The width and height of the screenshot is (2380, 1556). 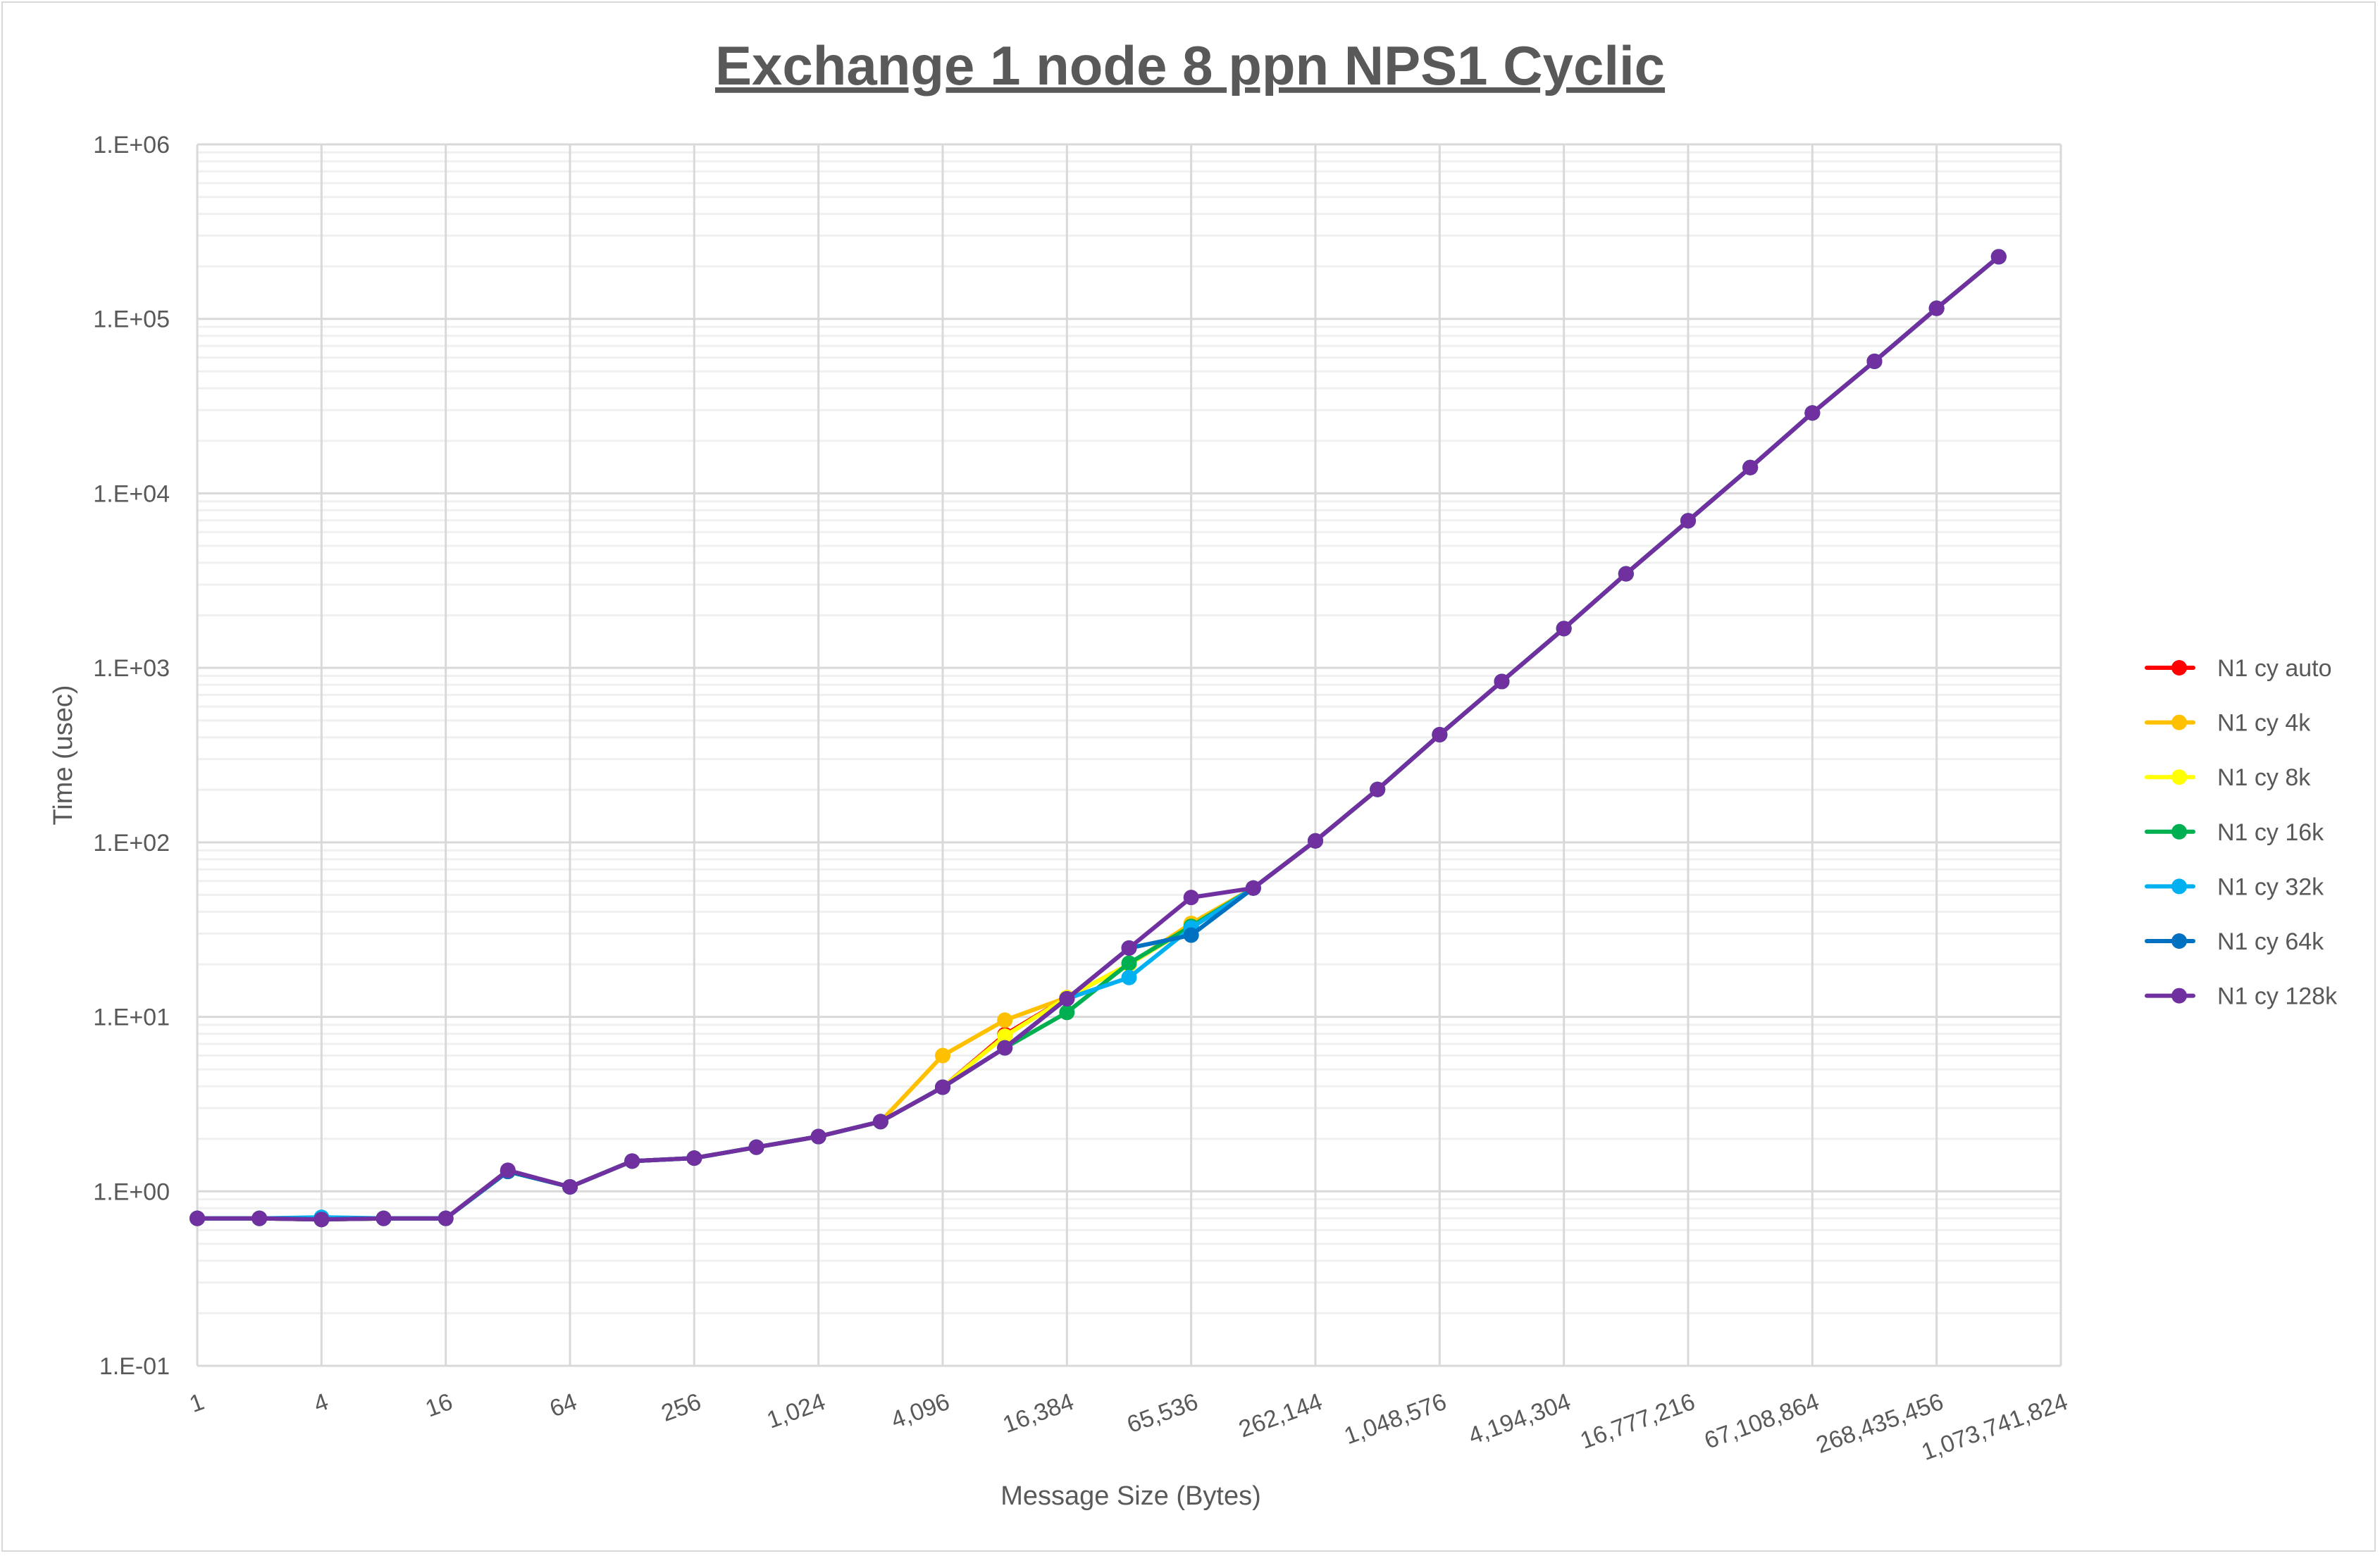 I want to click on legend-label: N1 cy 16k, so click(x=2270, y=832).